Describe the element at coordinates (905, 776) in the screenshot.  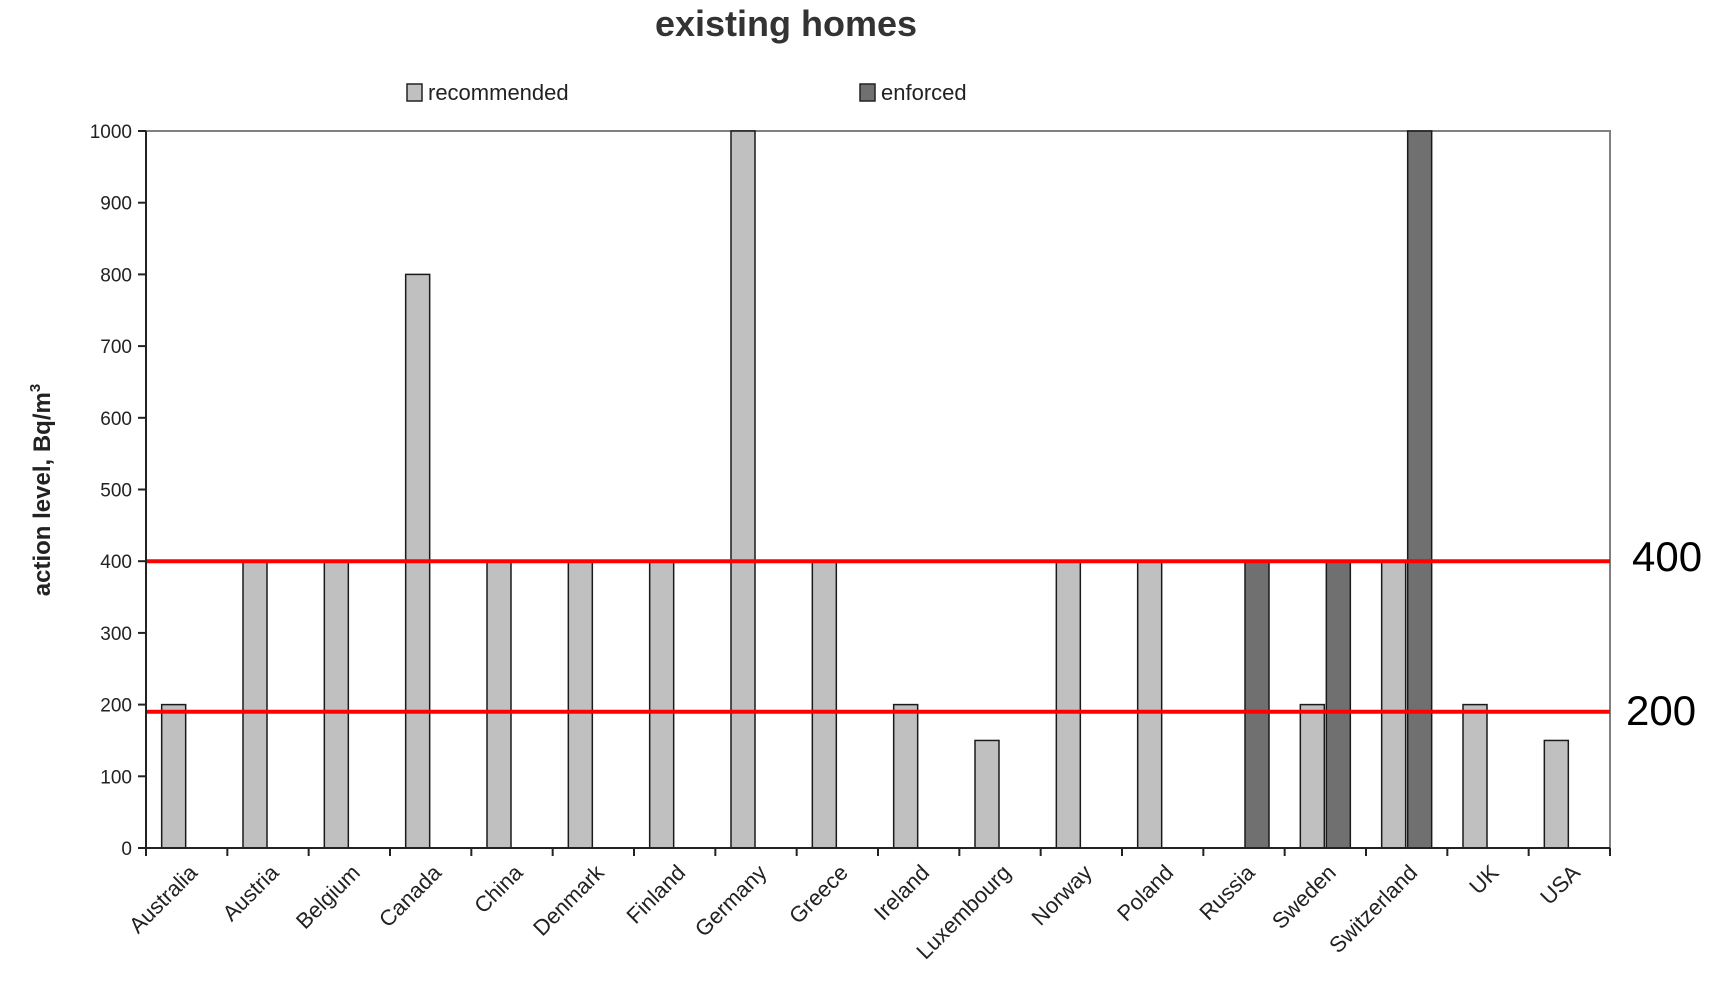
I see `bar-recommended-ireland` at that location.